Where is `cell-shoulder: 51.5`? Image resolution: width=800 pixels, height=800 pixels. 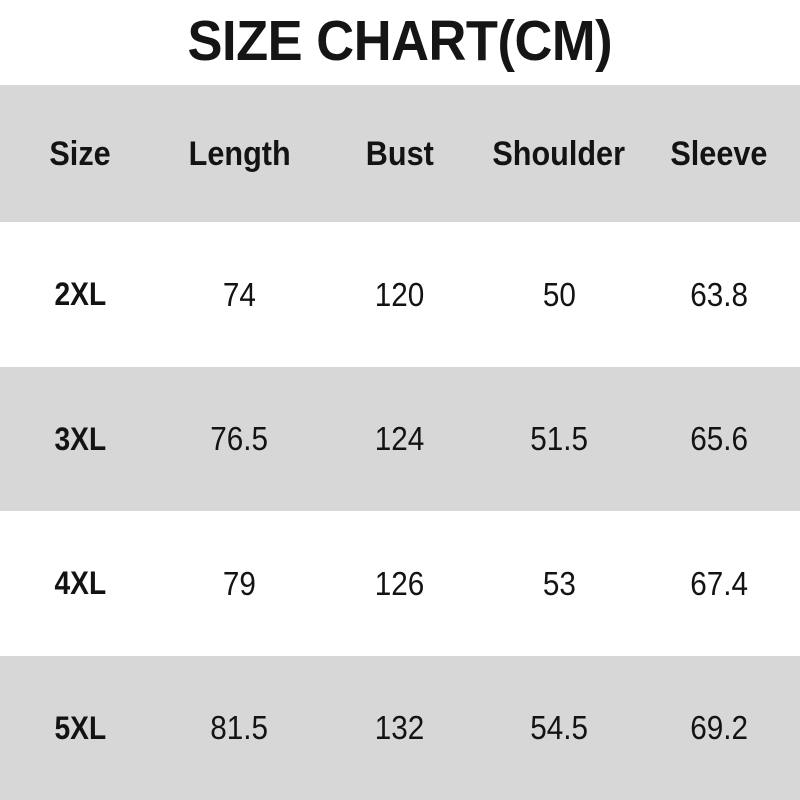 cell-shoulder: 51.5 is located at coordinates (559, 439).